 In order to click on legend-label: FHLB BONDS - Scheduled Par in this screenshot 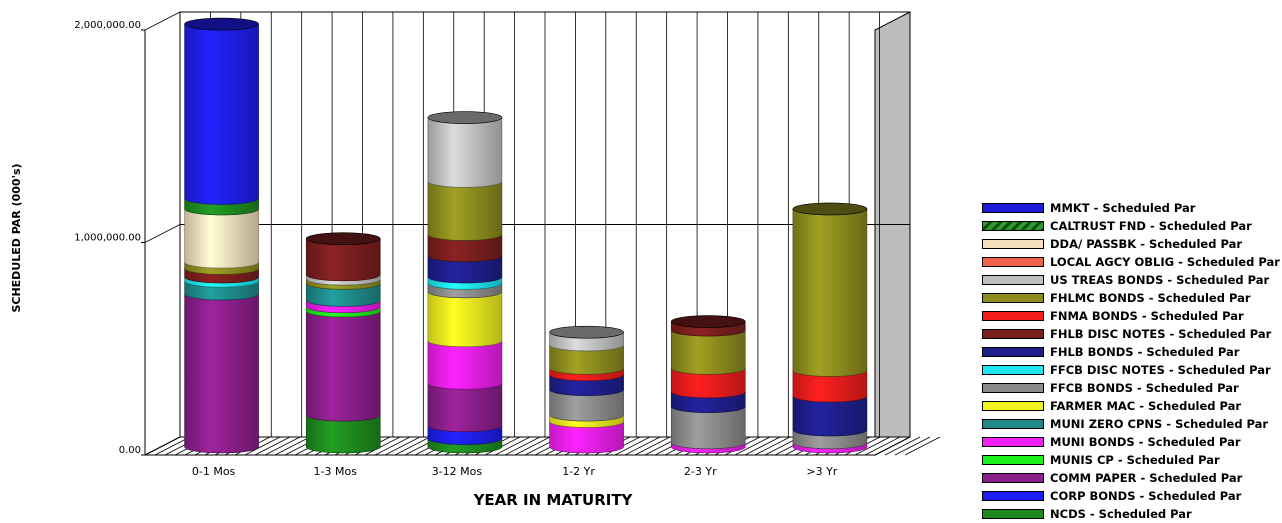, I will do `click(1145, 352)`.